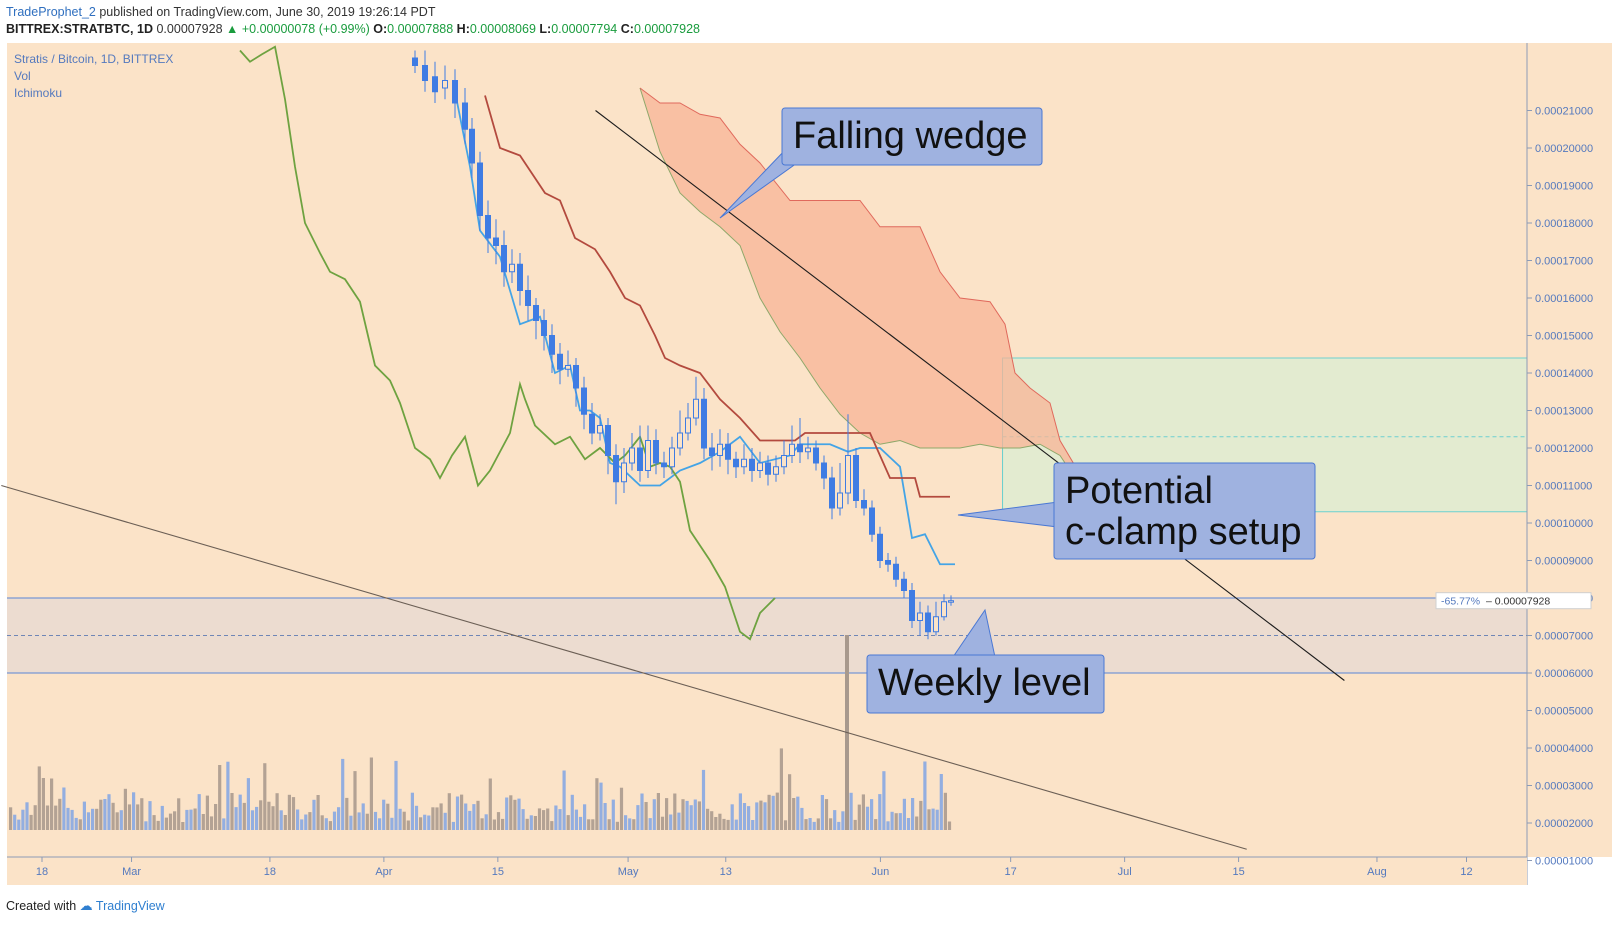  I want to click on x-axis-tick-label: 15, so click(1238, 872).